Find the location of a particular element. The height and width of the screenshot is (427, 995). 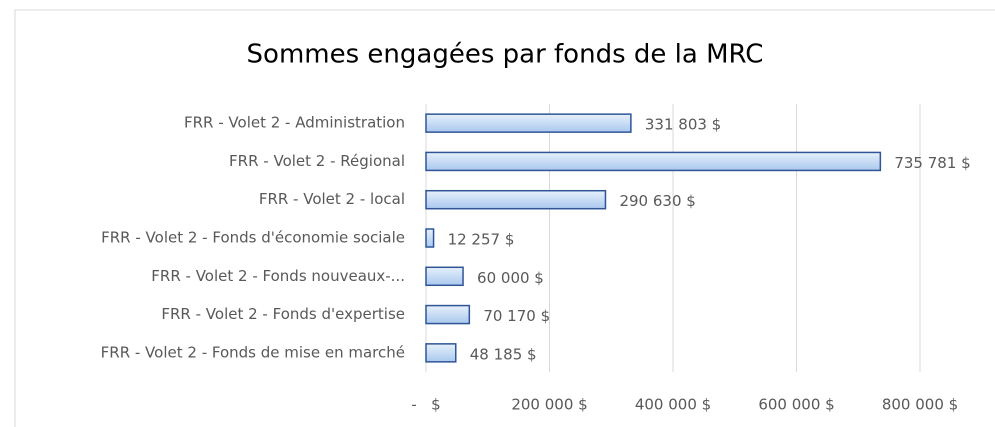

data-label: 12 257 $ is located at coordinates (481, 240).